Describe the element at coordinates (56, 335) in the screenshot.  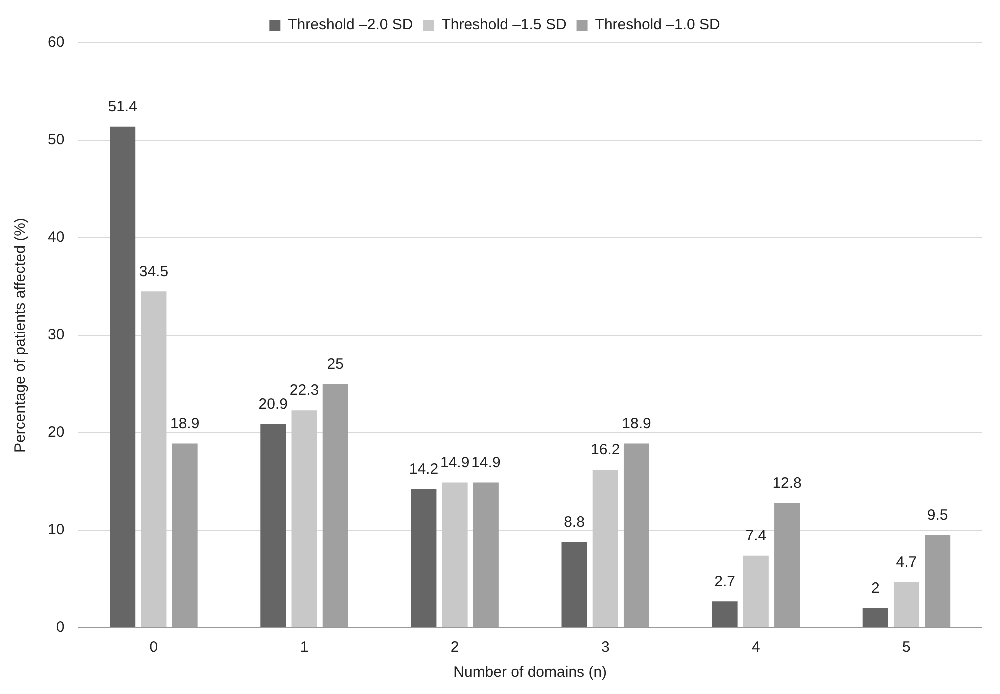
I see `y-tick-label: 30` at that location.